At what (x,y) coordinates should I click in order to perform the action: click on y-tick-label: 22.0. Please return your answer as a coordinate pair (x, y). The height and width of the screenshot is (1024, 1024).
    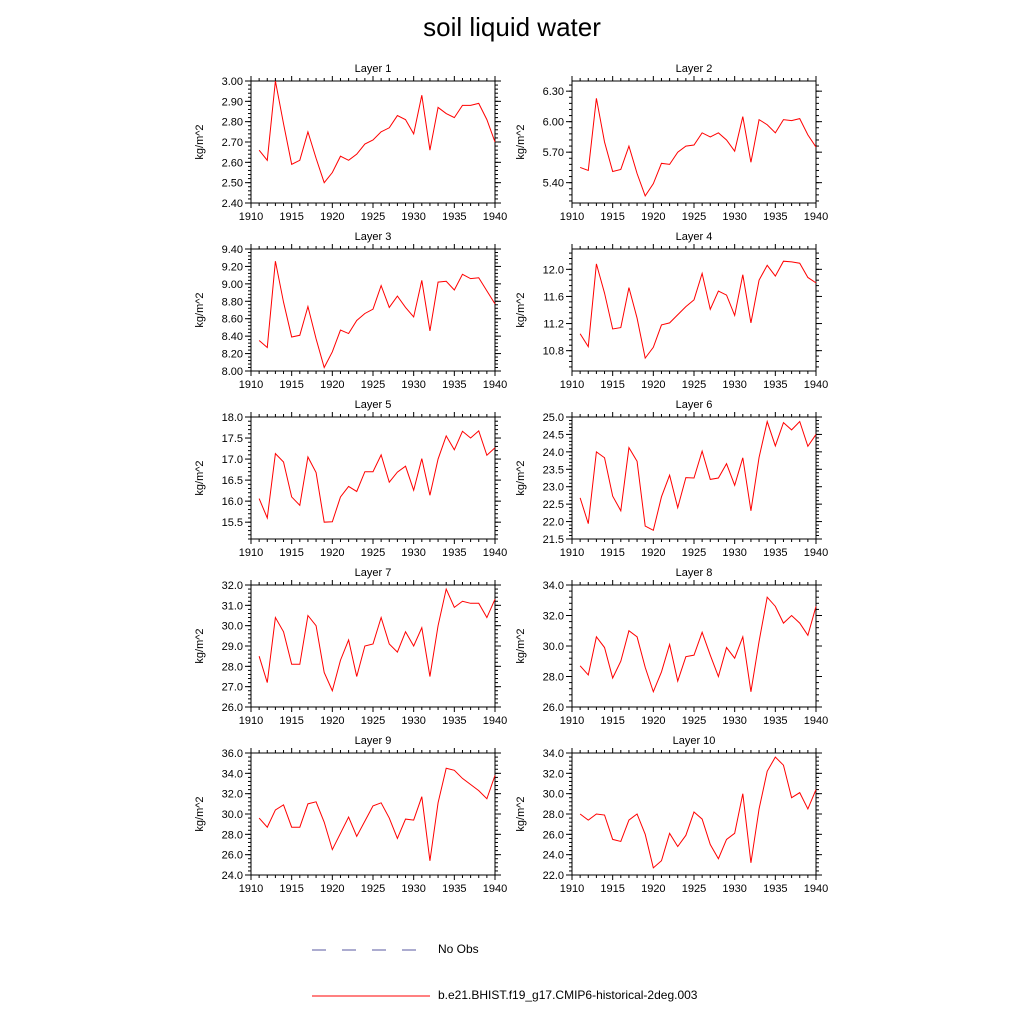
    Looking at the image, I should click on (553, 876).